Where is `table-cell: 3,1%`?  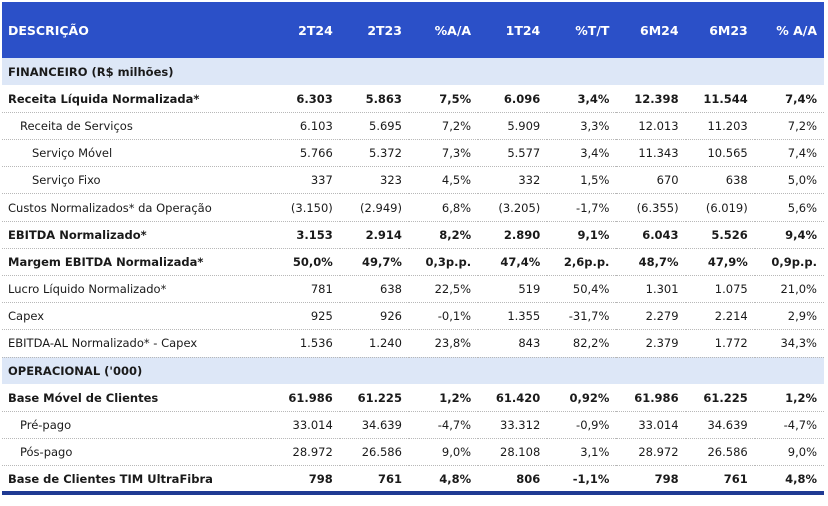
table-cell: 3,1% is located at coordinates (582, 452).